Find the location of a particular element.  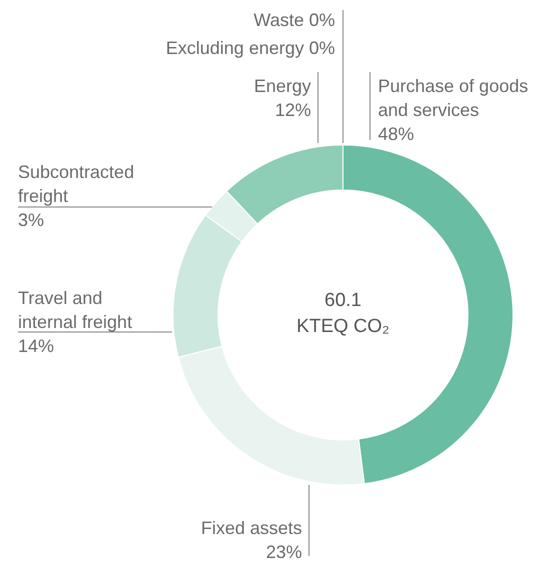

text: 60.1 is located at coordinates (343, 300).